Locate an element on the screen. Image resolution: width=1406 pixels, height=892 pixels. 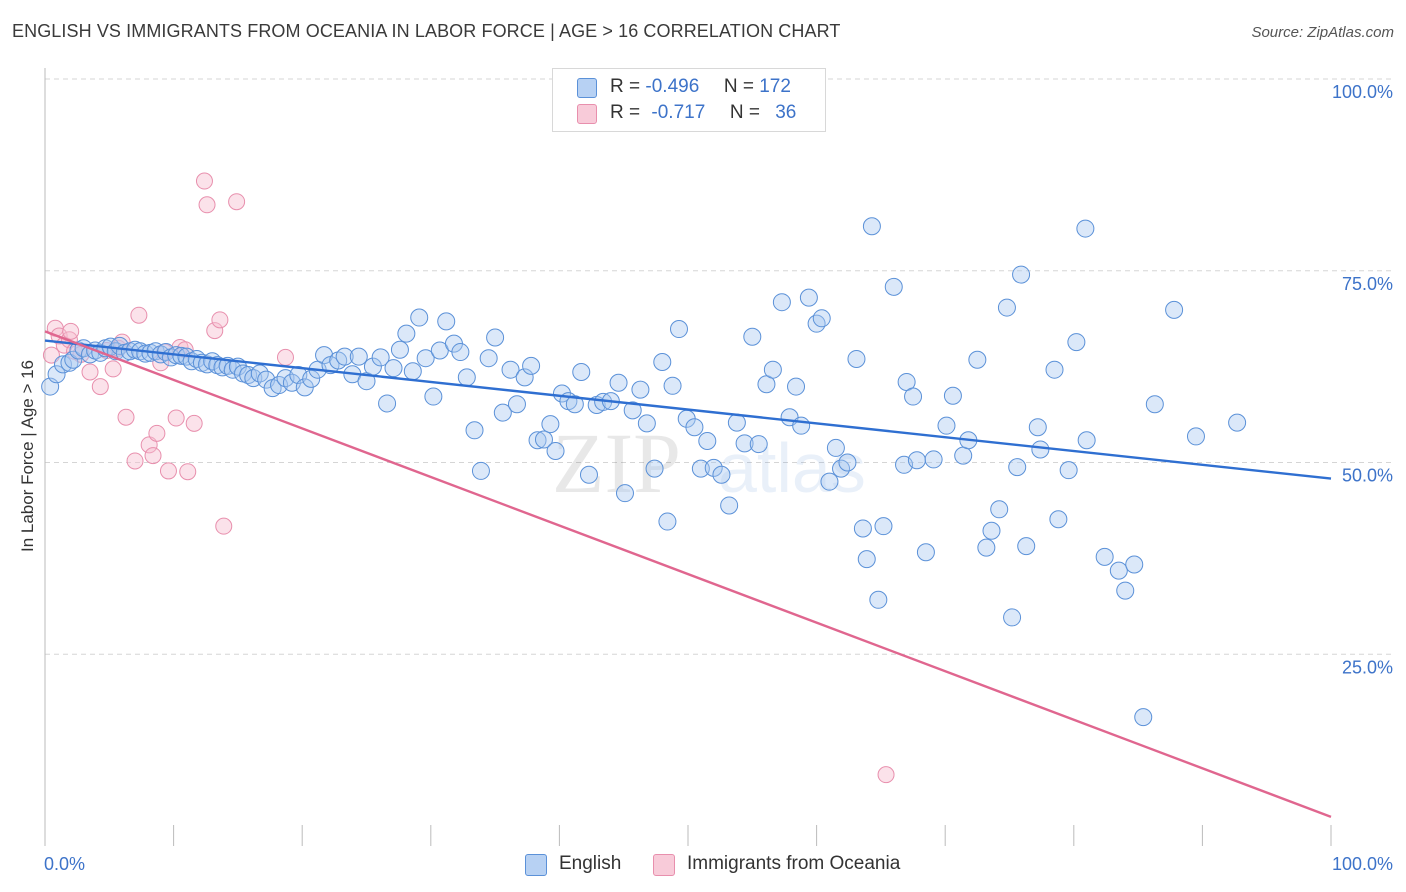
series-legend: English Immigrants from Oceania is located at coordinates (703, 865).